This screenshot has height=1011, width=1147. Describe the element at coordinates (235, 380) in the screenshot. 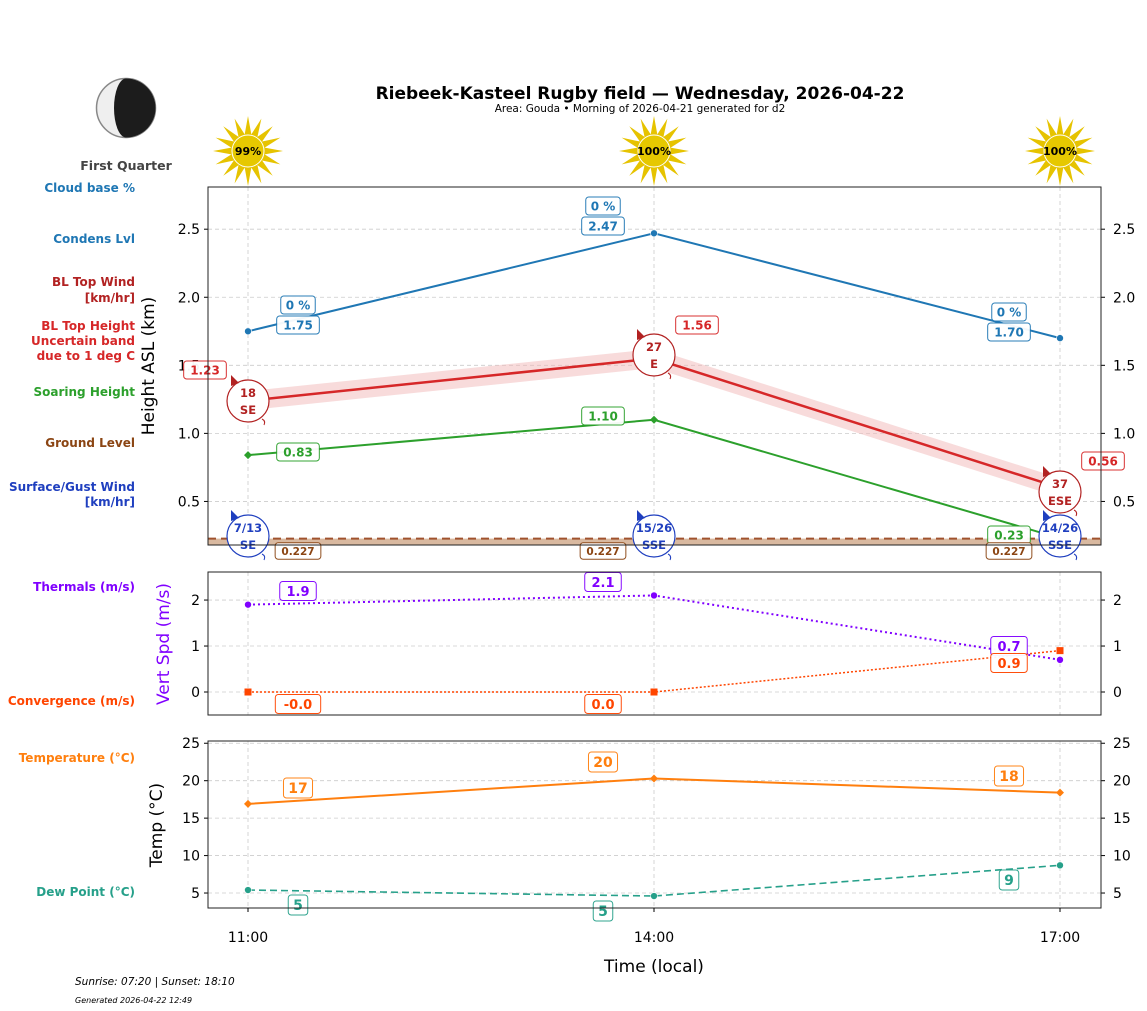

I see `wind-arrow-icon` at that location.